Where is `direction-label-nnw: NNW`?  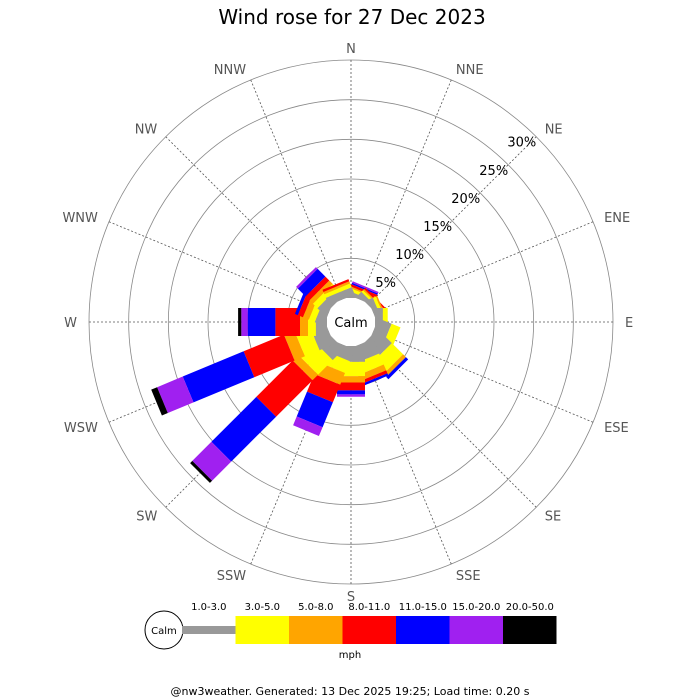 direction-label-nnw: NNW is located at coordinates (230, 70).